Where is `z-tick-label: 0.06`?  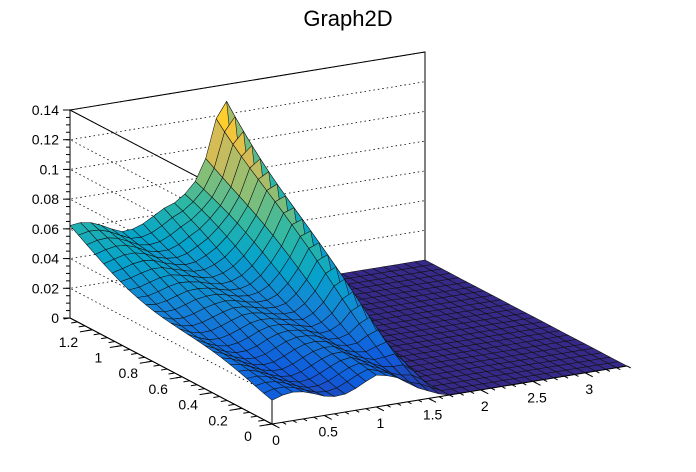
z-tick-label: 0.06 is located at coordinates (45, 229).